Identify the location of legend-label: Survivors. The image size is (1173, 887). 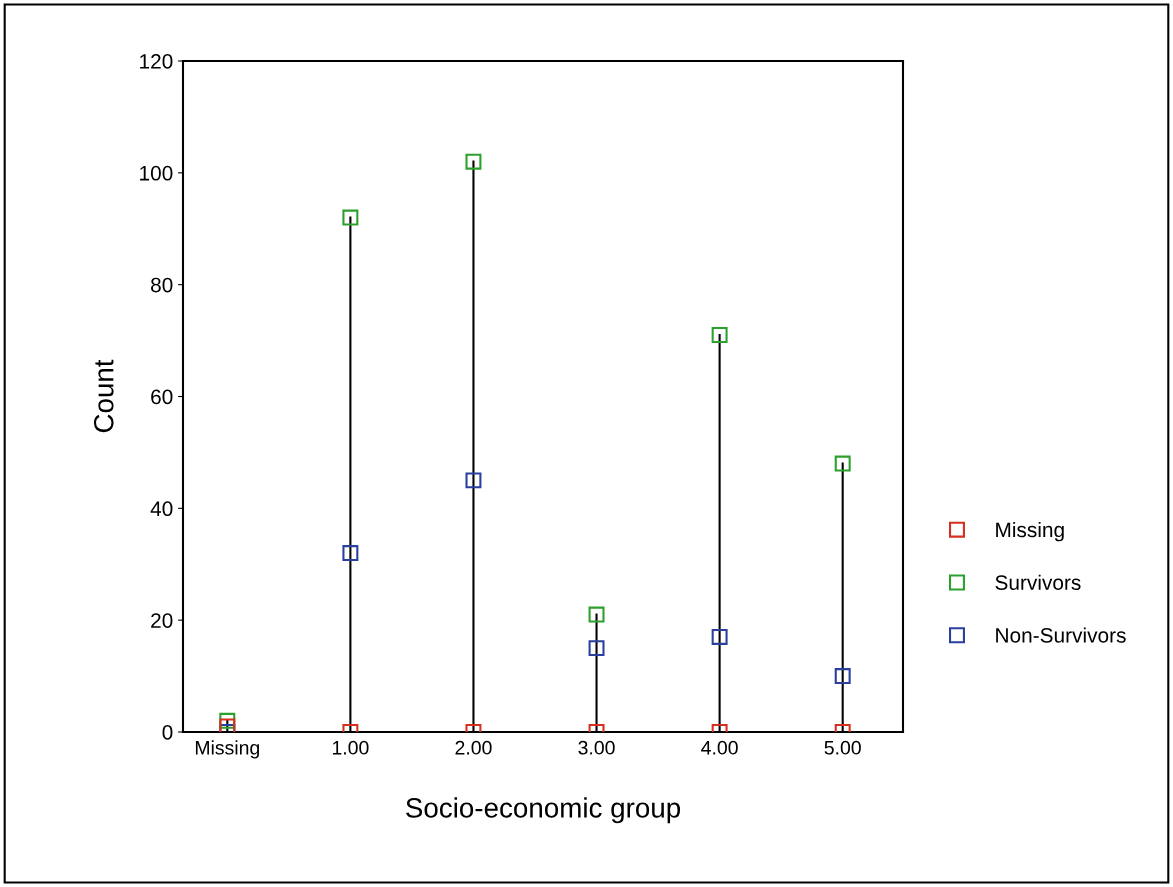
(1038, 582).